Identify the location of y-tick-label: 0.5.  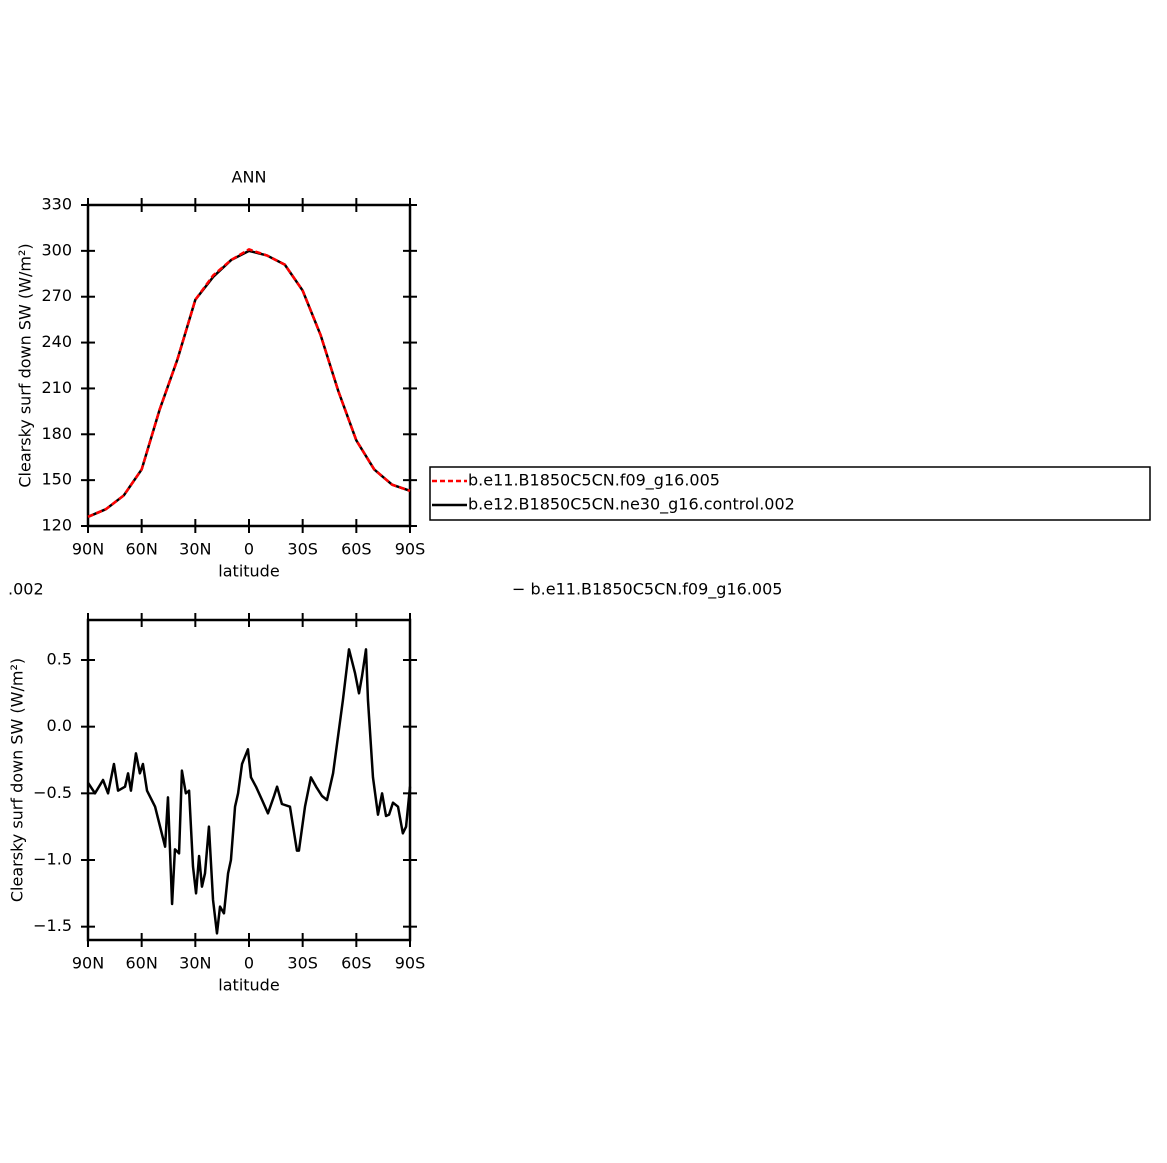
(59, 659).